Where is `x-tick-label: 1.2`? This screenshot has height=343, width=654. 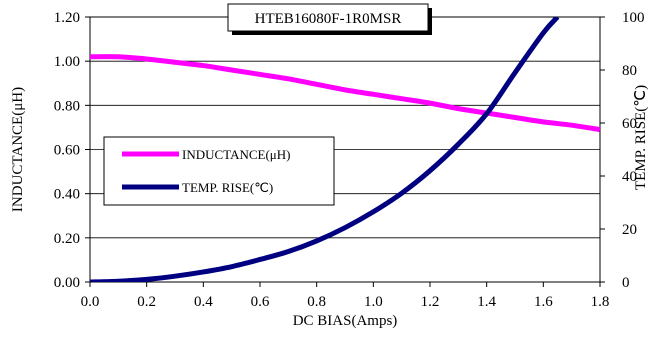 x-tick-label: 1.2 is located at coordinates (430, 302).